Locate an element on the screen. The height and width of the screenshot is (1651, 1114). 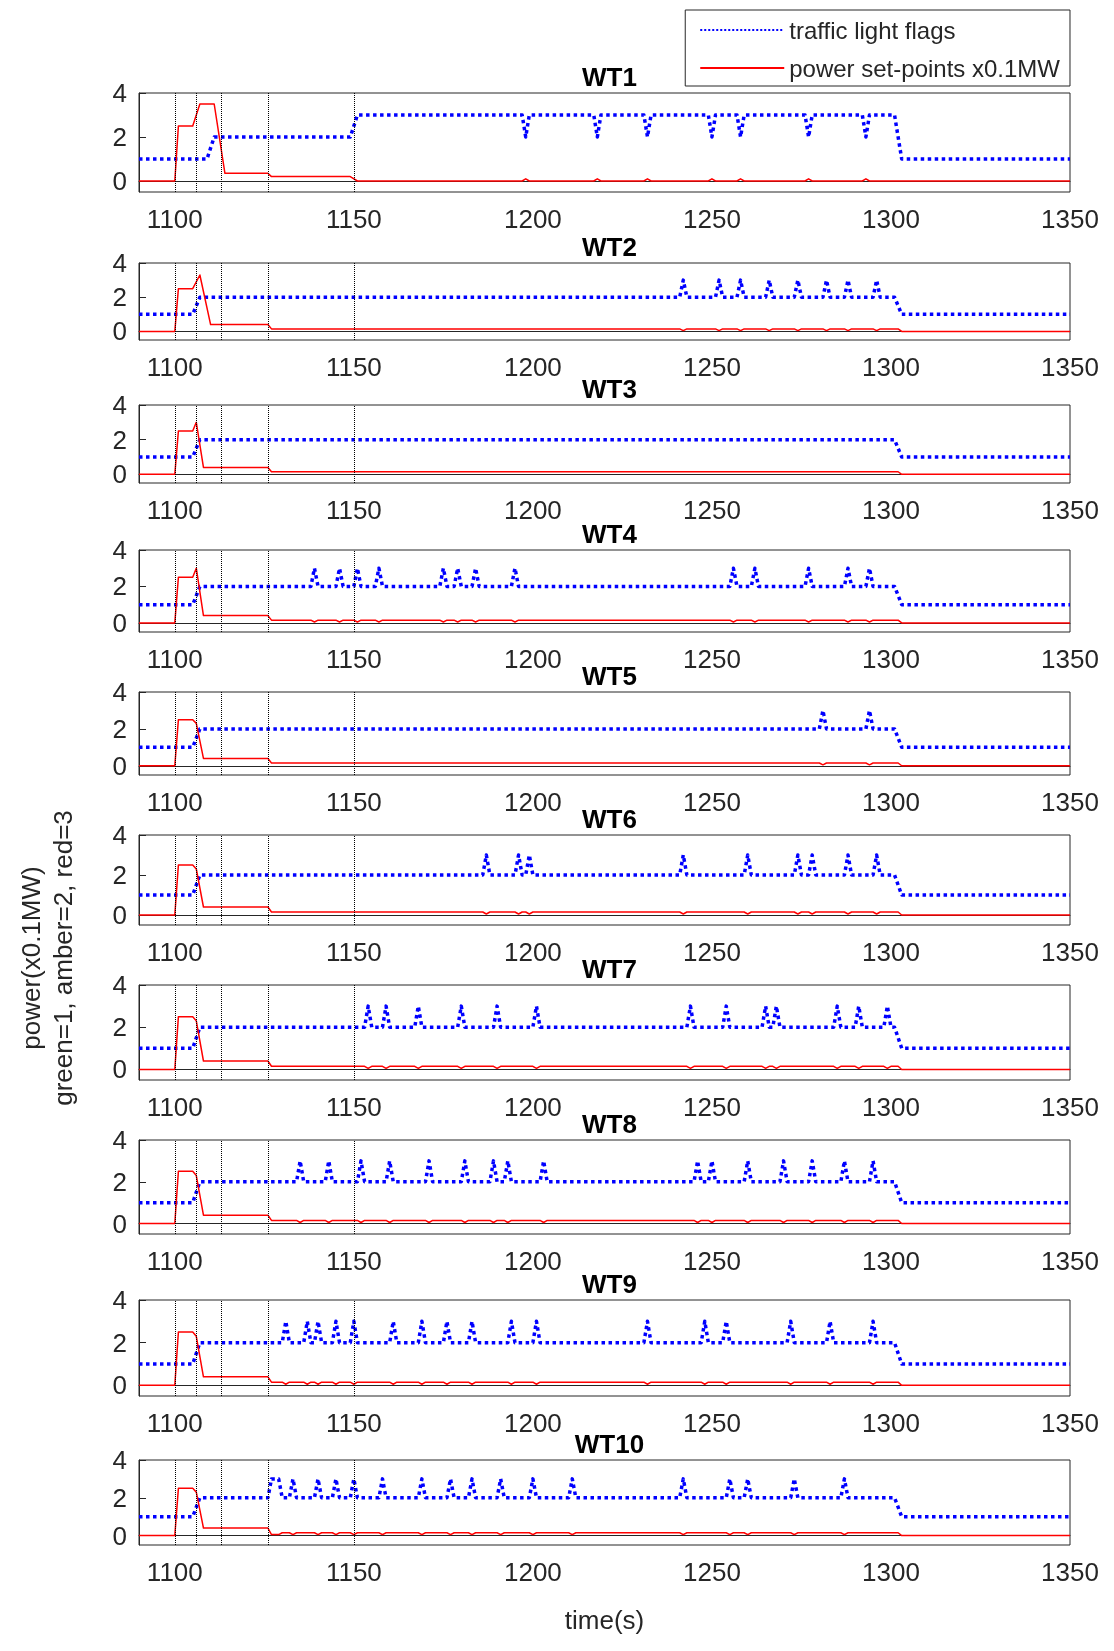
y-axis-title: power(x0.1MW) green=1, amber=2, red=3 is located at coordinates (47, 958).